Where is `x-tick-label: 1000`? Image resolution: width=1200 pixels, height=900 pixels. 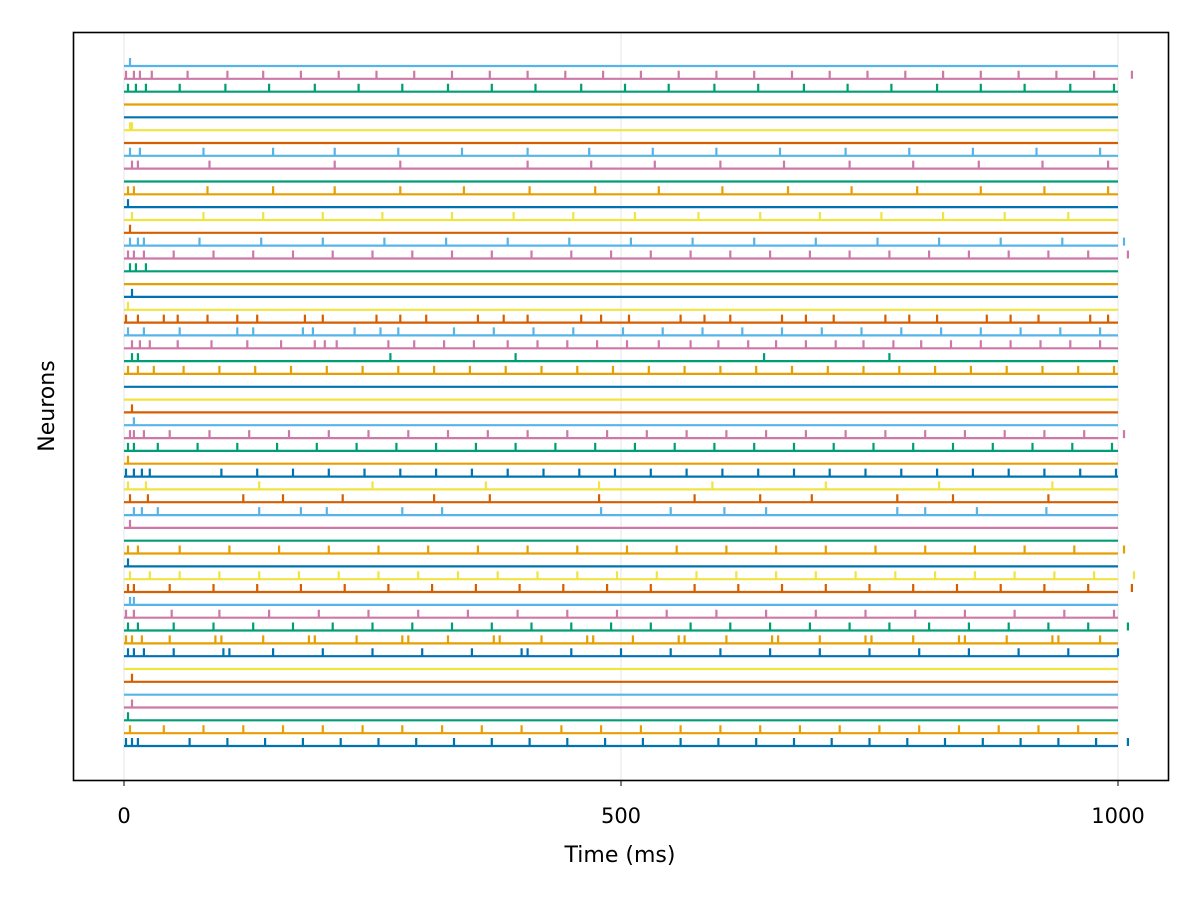
x-tick-label: 1000 is located at coordinates (1117, 816).